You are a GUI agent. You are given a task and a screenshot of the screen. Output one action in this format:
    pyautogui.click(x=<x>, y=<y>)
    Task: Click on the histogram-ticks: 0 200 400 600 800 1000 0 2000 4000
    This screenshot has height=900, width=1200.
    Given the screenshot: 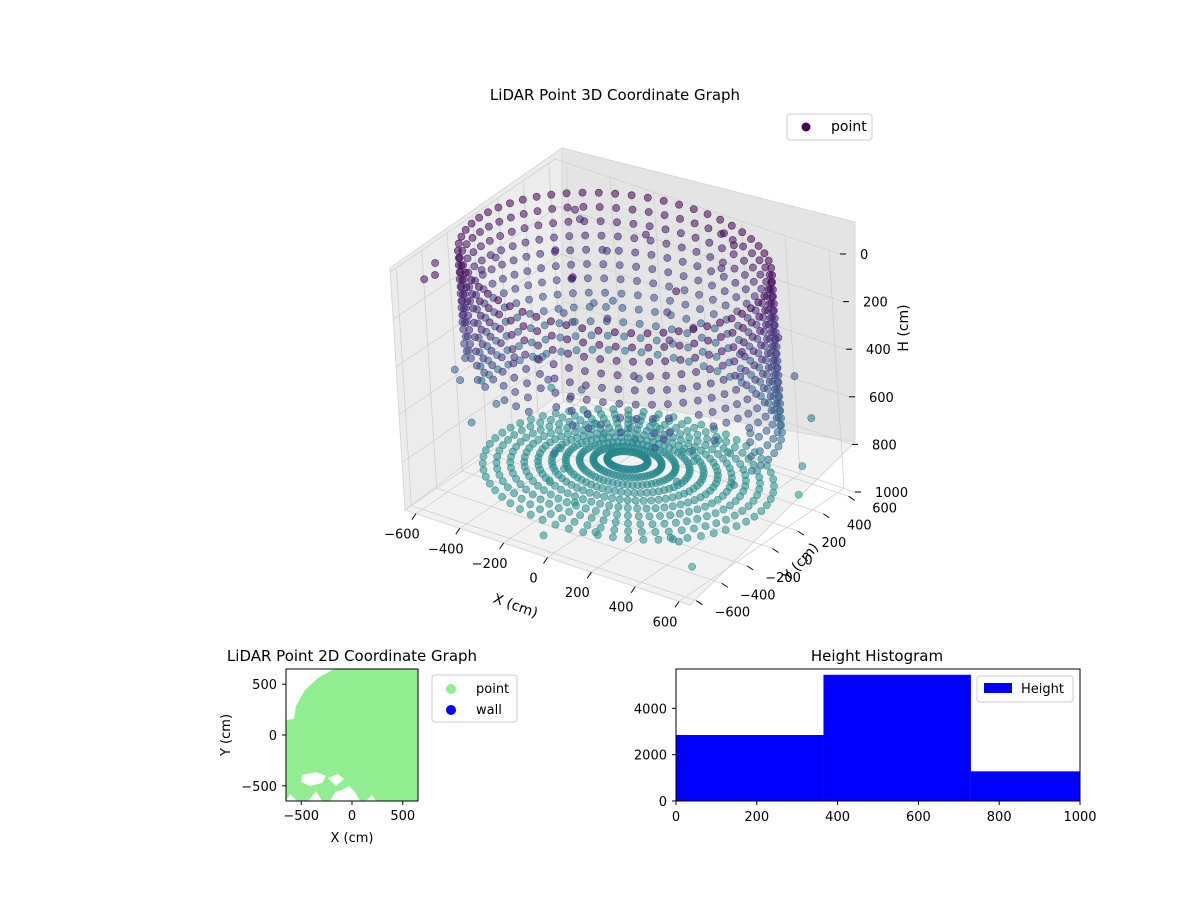 What is the action you would take?
    pyautogui.click(x=865, y=763)
    